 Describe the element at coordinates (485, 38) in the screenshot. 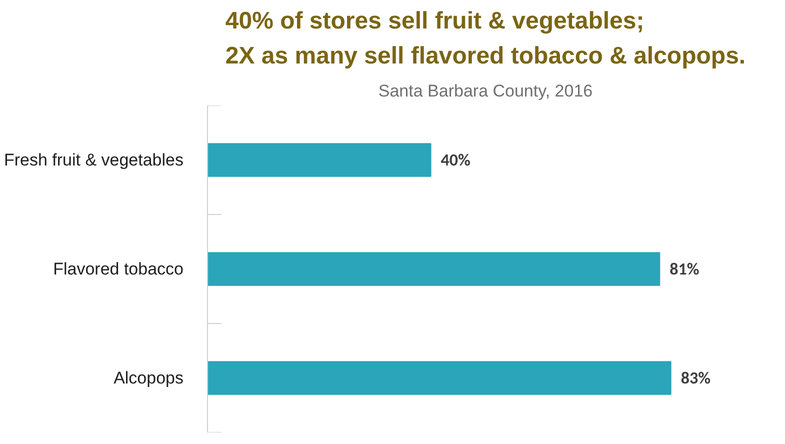

I see `chart-title: 40% of stores sell fruit & vegetables; 2X as many sell flavored tobacco & alcopops.` at that location.